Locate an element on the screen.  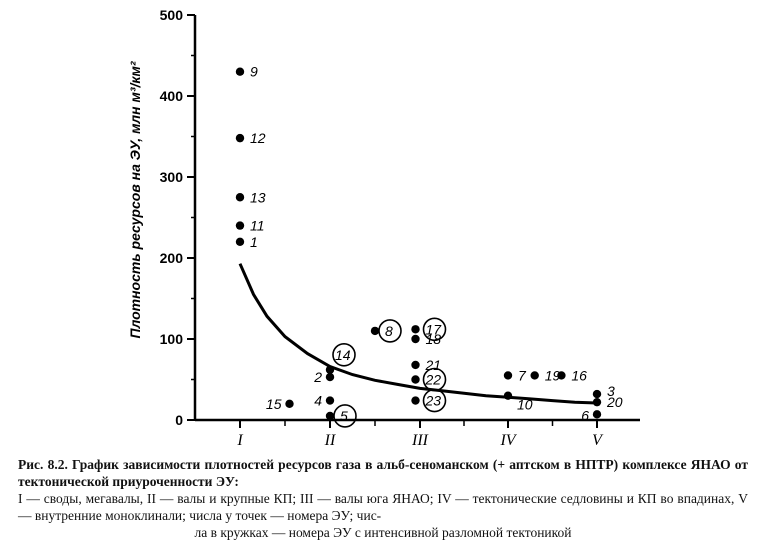
point-label: 6 is located at coordinates (585, 415).